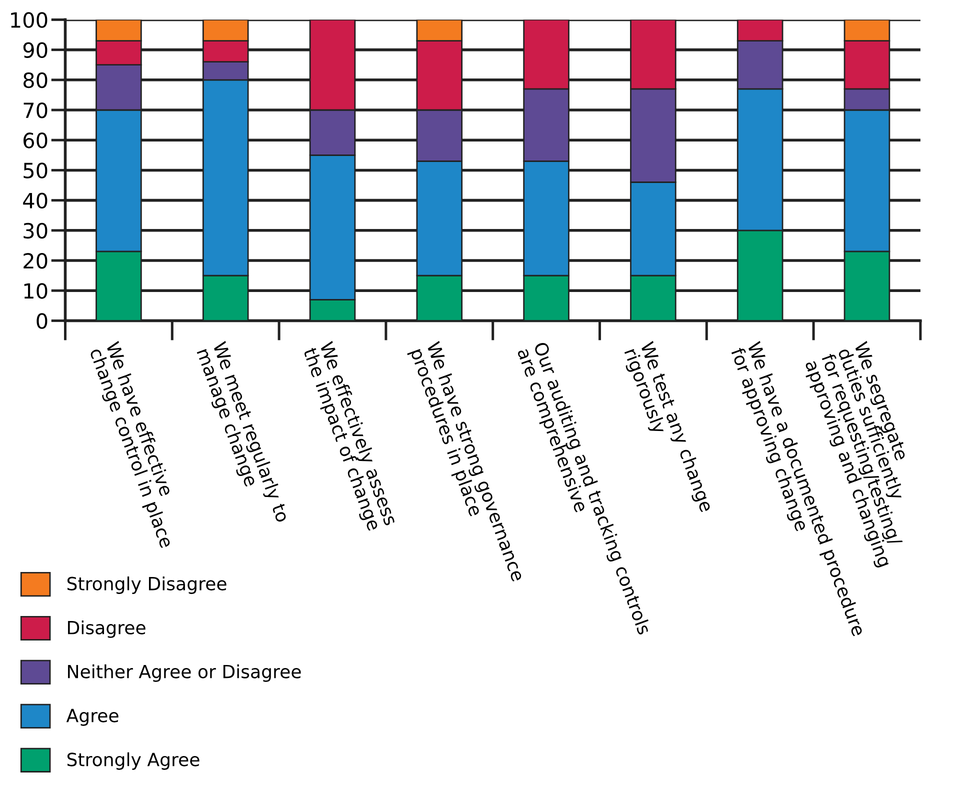  What do you see at coordinates (133, 761) in the screenshot?
I see `legend-label: Strongly Agree` at bounding box center [133, 761].